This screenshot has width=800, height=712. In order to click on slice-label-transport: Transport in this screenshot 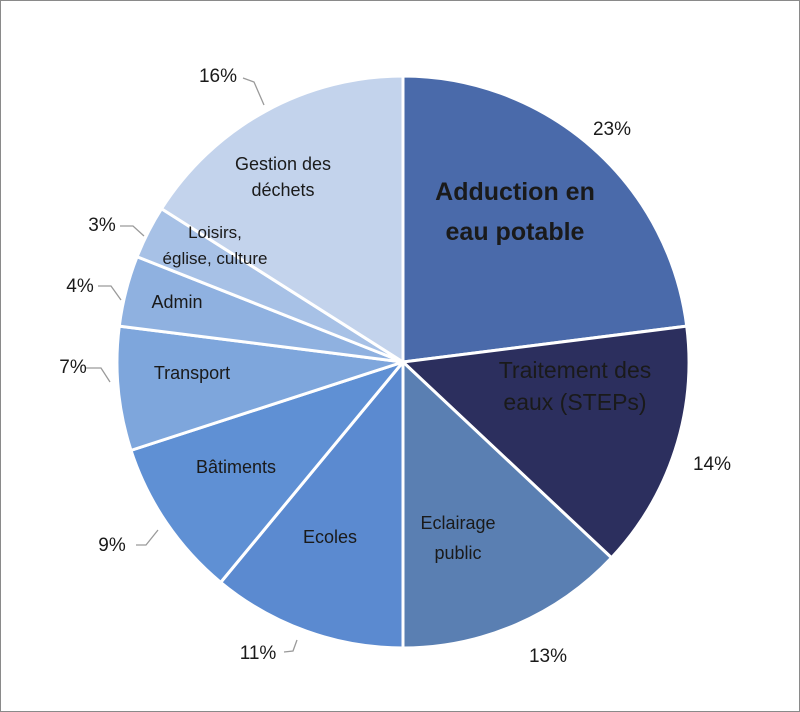, I will do `click(192, 373)`.